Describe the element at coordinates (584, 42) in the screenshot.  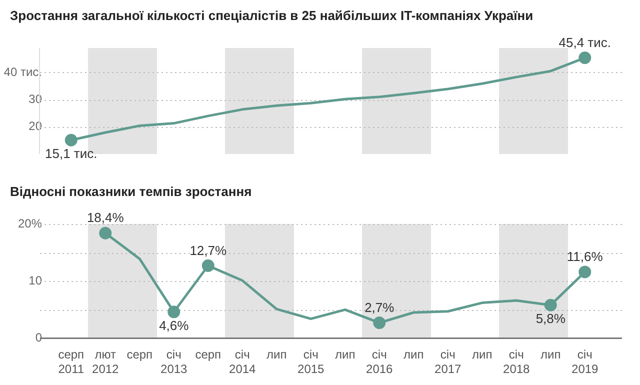
I see `data-label: 45,4 тис.` at that location.